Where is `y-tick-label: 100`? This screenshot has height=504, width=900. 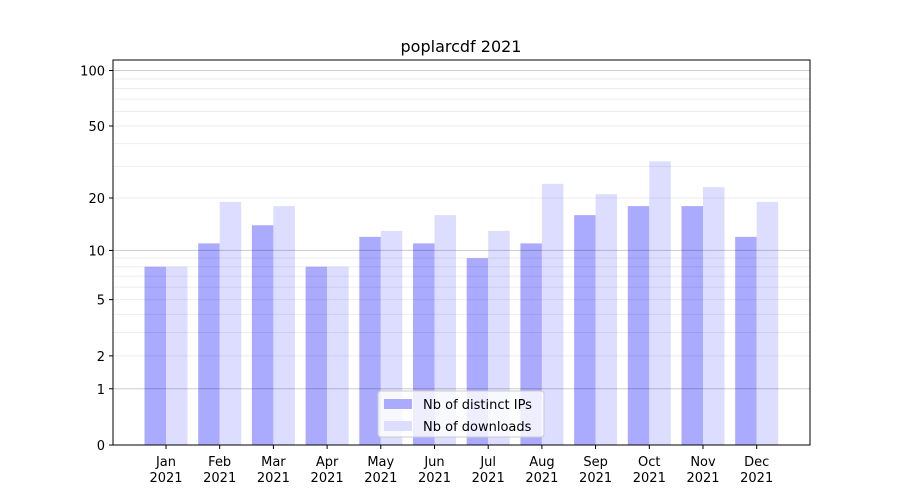 y-tick-label: 100 is located at coordinates (92, 72).